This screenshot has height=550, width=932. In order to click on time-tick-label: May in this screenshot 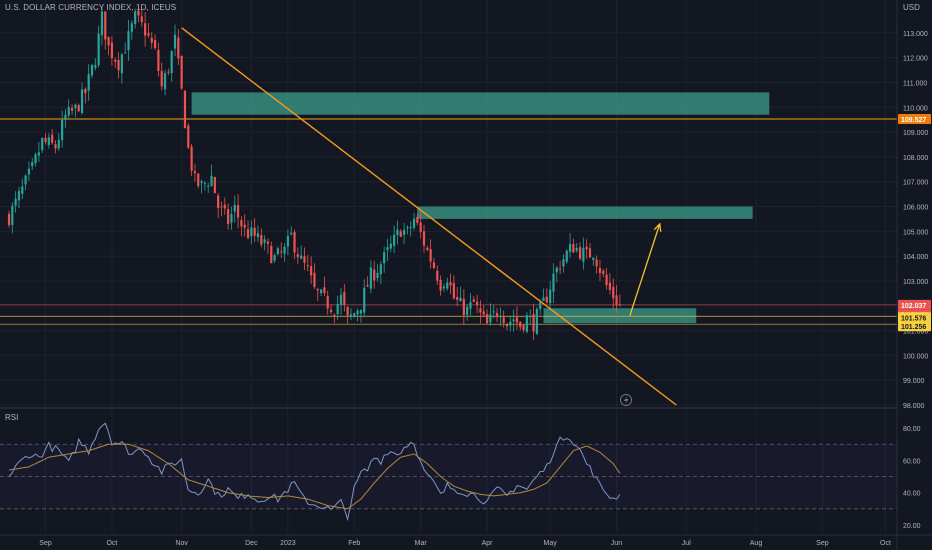, I will do `click(551, 543)`.